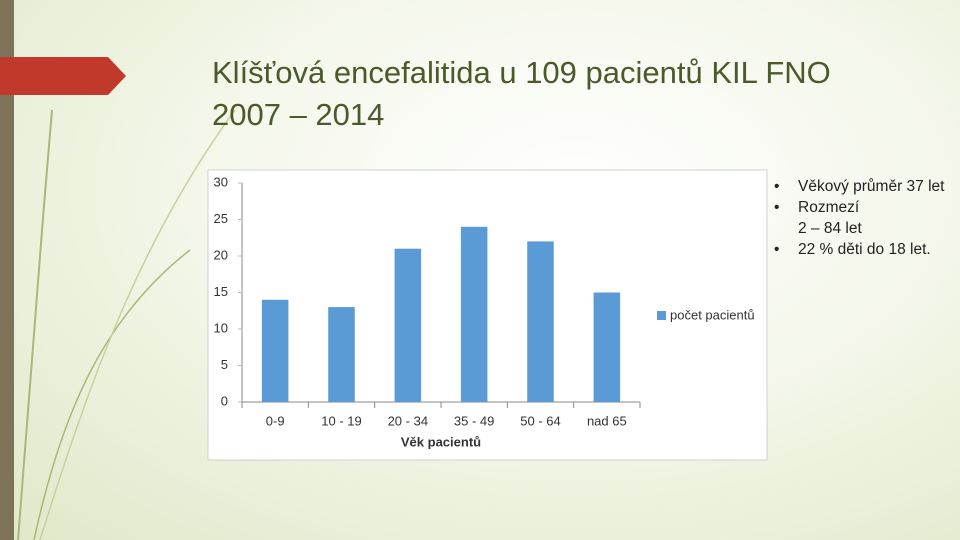  Describe the element at coordinates (540, 420) in the screenshot. I see `x-tick-label: 50 - 64` at that location.